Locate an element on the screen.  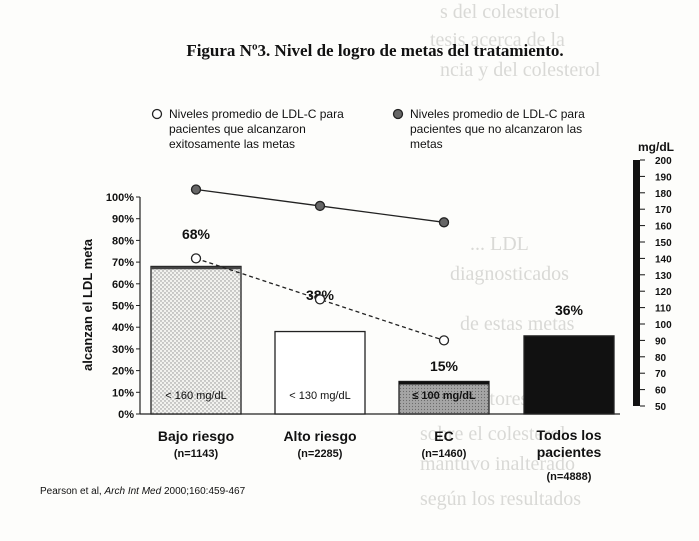
category-n-label: (n=1143) is located at coordinates (196, 454).